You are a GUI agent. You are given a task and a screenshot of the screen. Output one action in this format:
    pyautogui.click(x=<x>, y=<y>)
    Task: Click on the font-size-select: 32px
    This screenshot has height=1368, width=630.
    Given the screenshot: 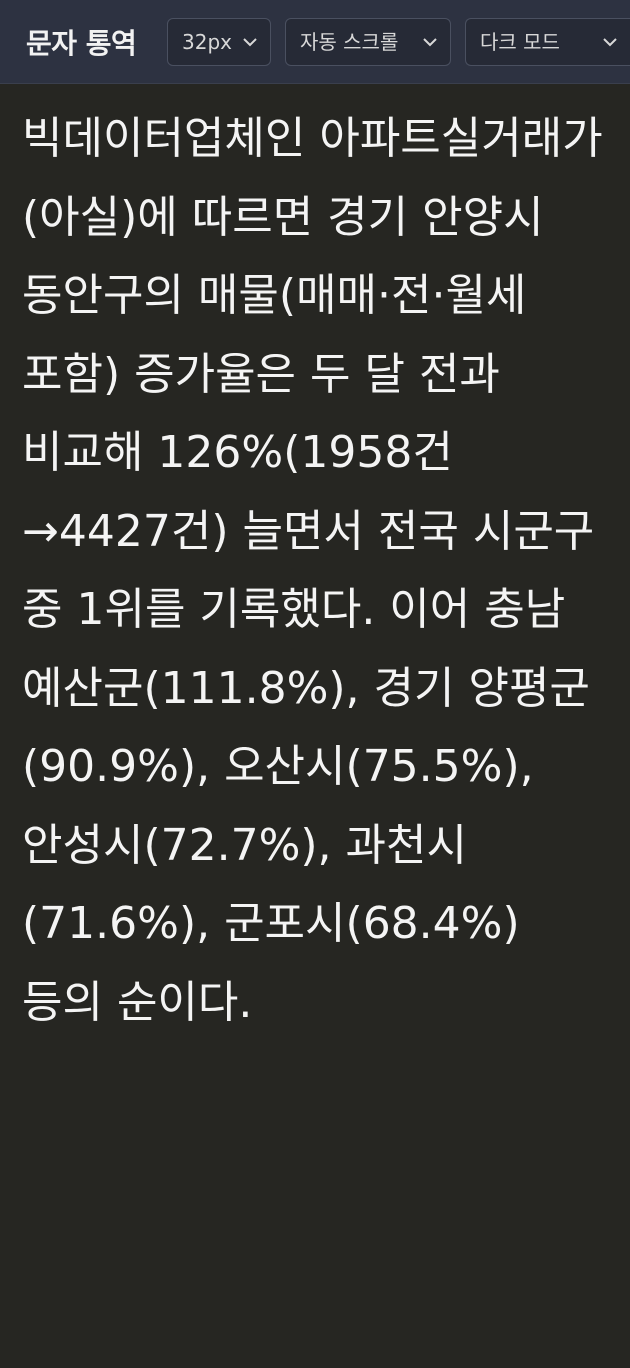 What is the action you would take?
    pyautogui.click(x=219, y=42)
    